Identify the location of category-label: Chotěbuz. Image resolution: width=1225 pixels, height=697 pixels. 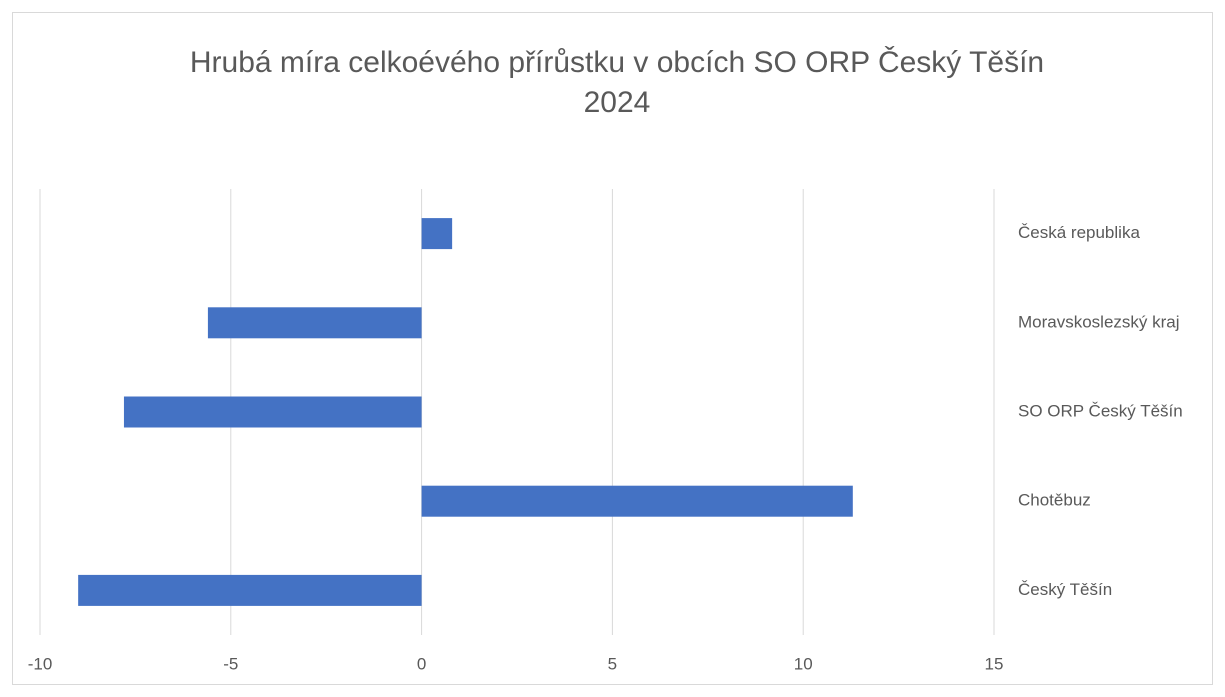
(1054, 500).